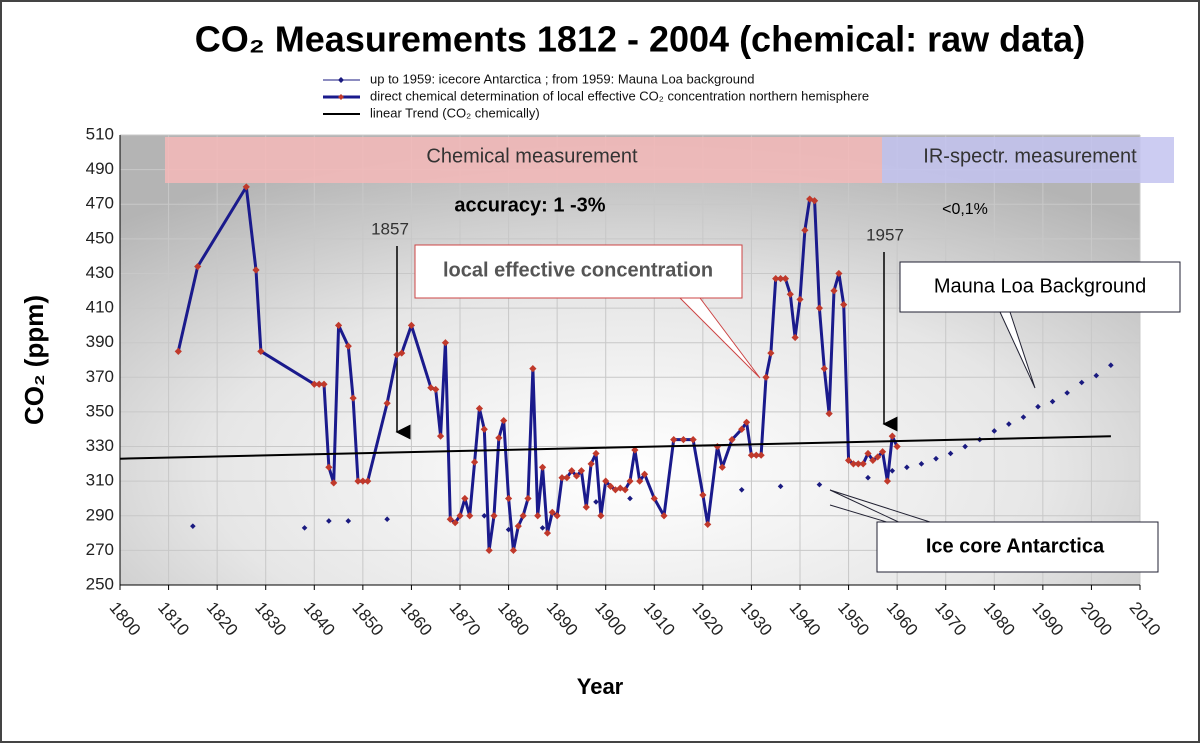 Image resolution: width=1200 pixels, height=743 pixels. I want to click on y-tick-label: 430, so click(100, 272).